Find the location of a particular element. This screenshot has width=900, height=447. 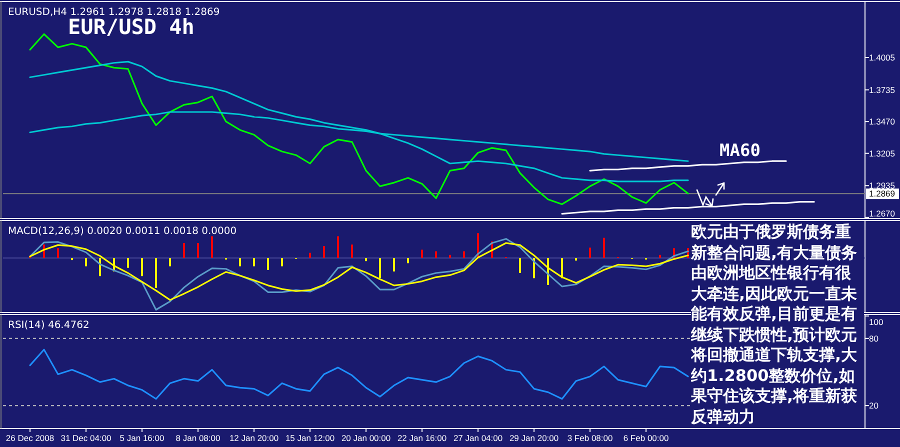

x-tick-label: 27 Jan 04:00 is located at coordinates (478, 438).